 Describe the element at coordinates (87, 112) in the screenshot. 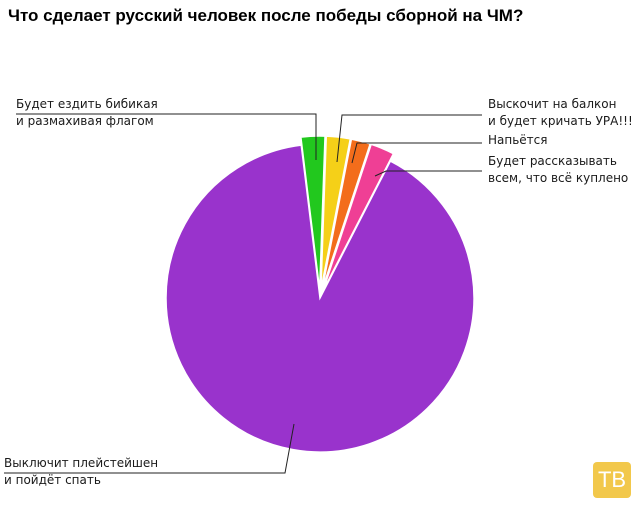

I see `slice-label-0: Будет ездить бибикая и размахивая флагом` at that location.